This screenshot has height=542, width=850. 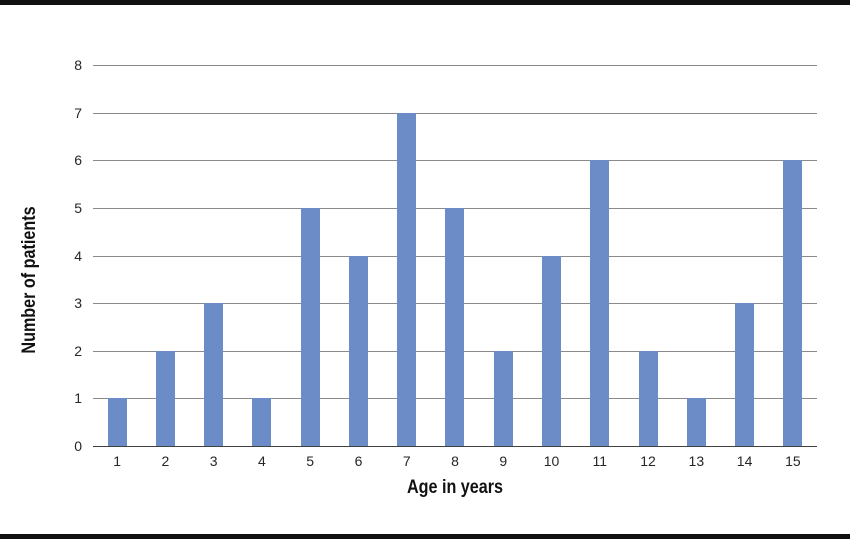 What do you see at coordinates (165, 461) in the screenshot?
I see `x-tick-label-2: 2` at bounding box center [165, 461].